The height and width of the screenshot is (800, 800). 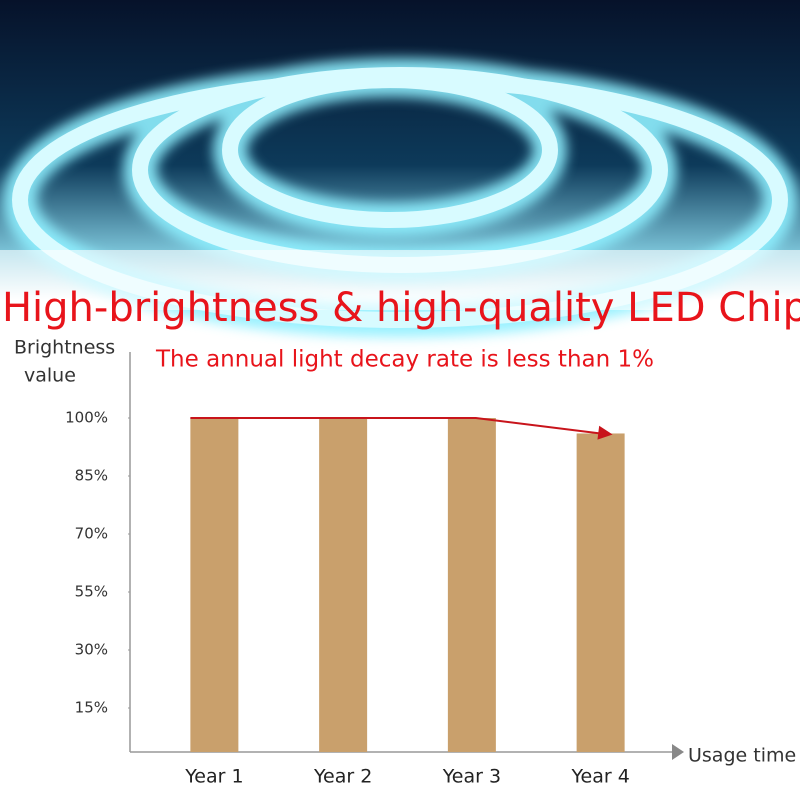 I want to click on x-axis-label: Usage time, so click(x=742, y=756).